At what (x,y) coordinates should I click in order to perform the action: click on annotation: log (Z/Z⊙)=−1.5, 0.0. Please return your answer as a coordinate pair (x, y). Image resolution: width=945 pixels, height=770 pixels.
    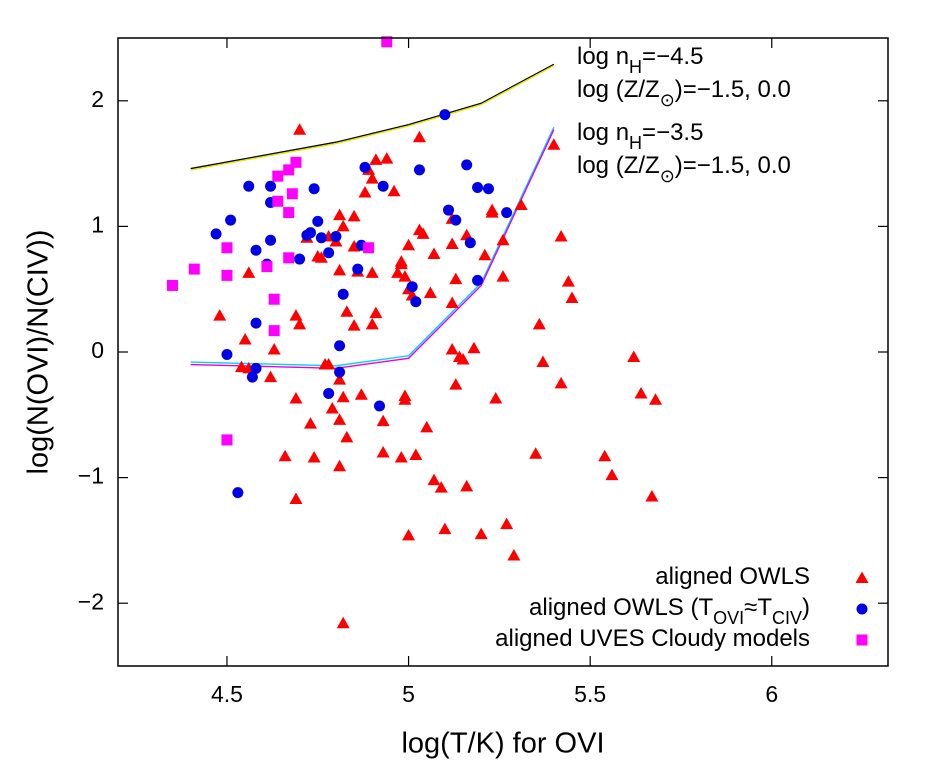
    Looking at the image, I should click on (684, 92).